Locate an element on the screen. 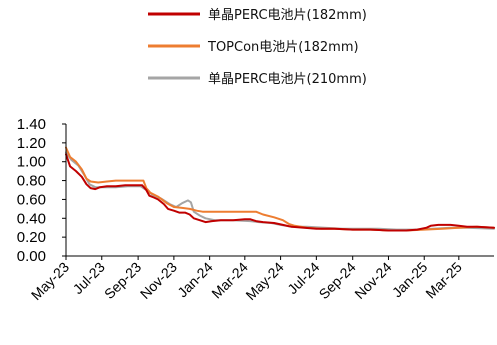  x-tick-label: Jan-24 is located at coordinates (195, 280).